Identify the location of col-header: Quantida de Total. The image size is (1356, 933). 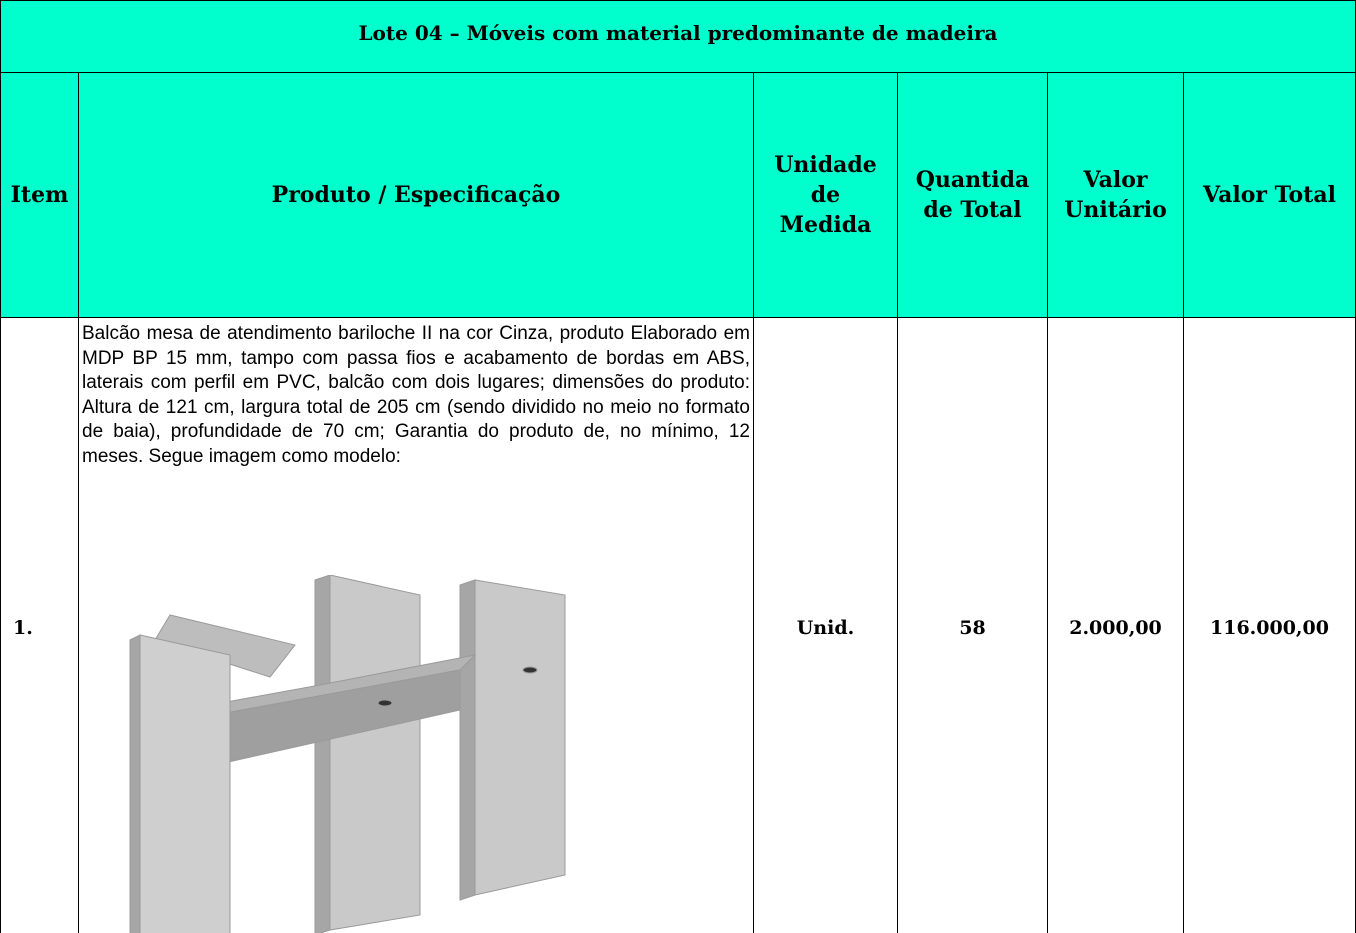
(972, 195).